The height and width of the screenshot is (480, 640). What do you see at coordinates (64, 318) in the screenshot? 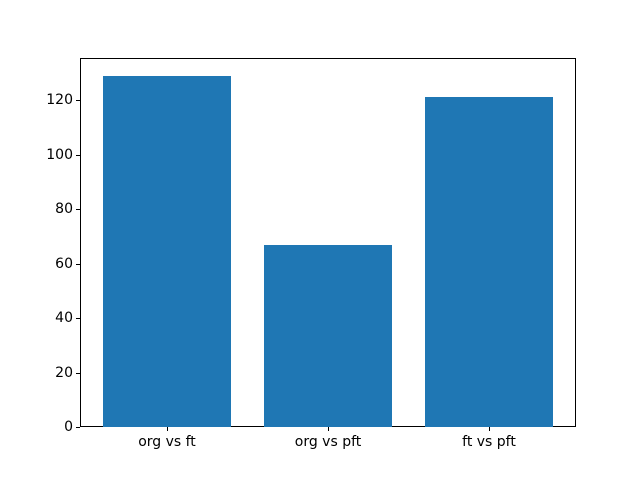
I see `y-tick-label: 40` at bounding box center [64, 318].